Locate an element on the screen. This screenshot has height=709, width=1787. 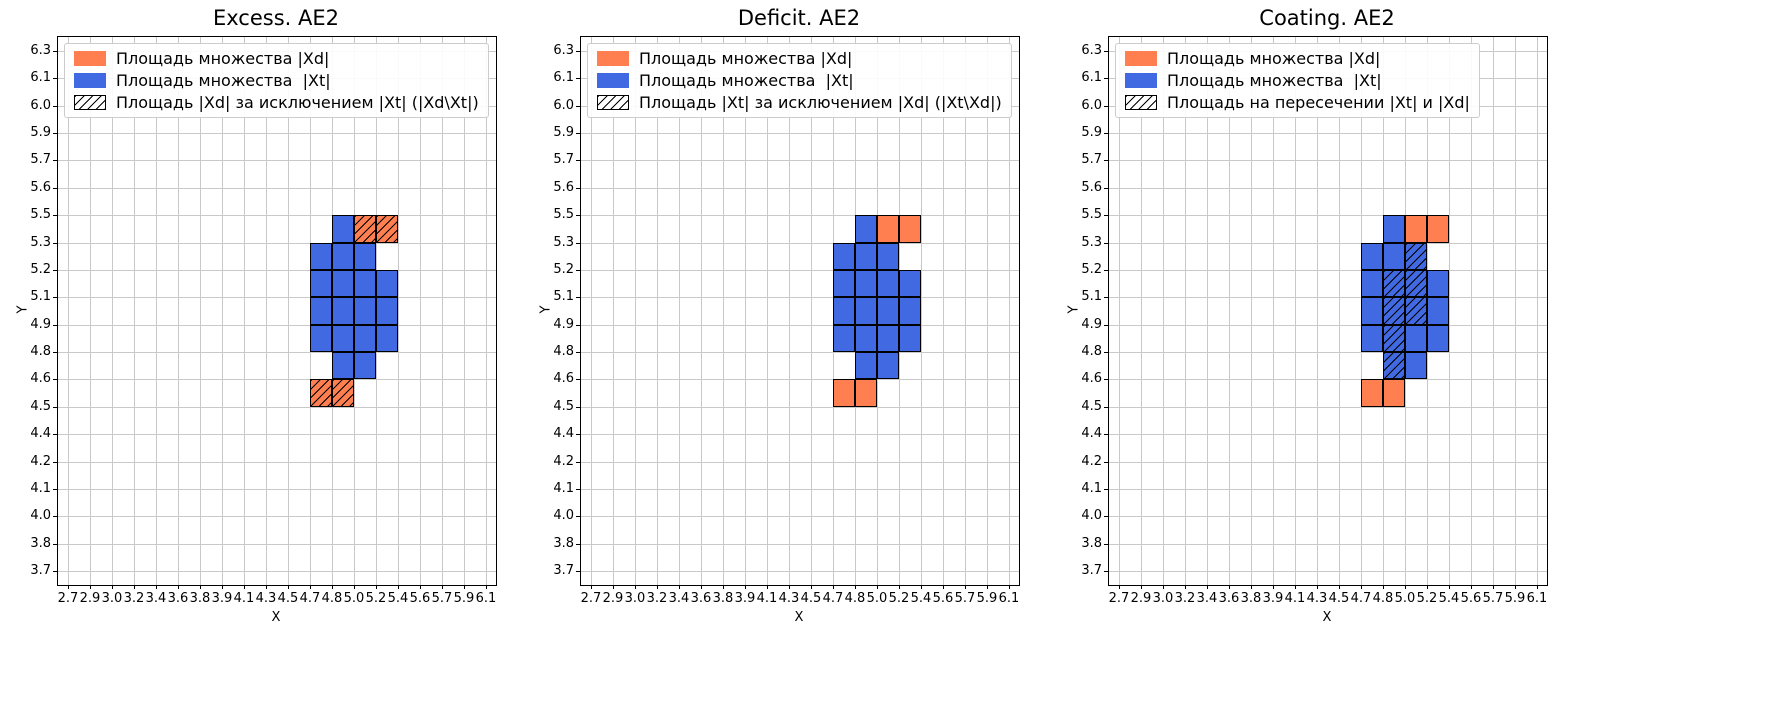
x-tick-label: 4.1 is located at coordinates (1295, 598).